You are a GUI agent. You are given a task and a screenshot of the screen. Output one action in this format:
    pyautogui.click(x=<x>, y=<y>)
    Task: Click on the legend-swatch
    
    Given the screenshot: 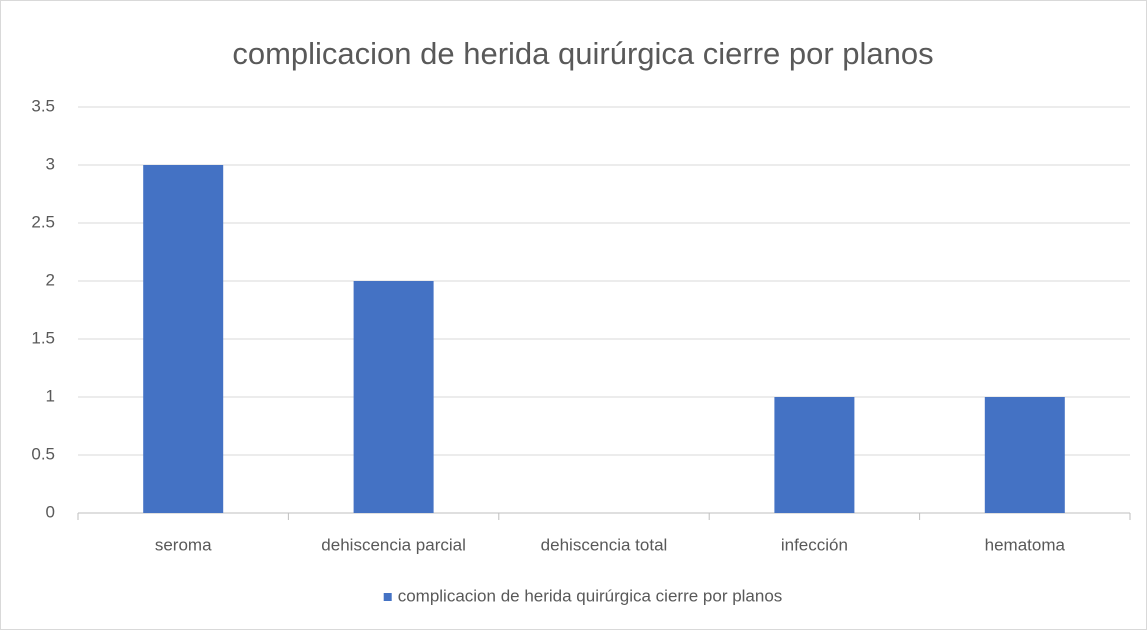 What is the action you would take?
    pyautogui.click(x=387, y=597)
    